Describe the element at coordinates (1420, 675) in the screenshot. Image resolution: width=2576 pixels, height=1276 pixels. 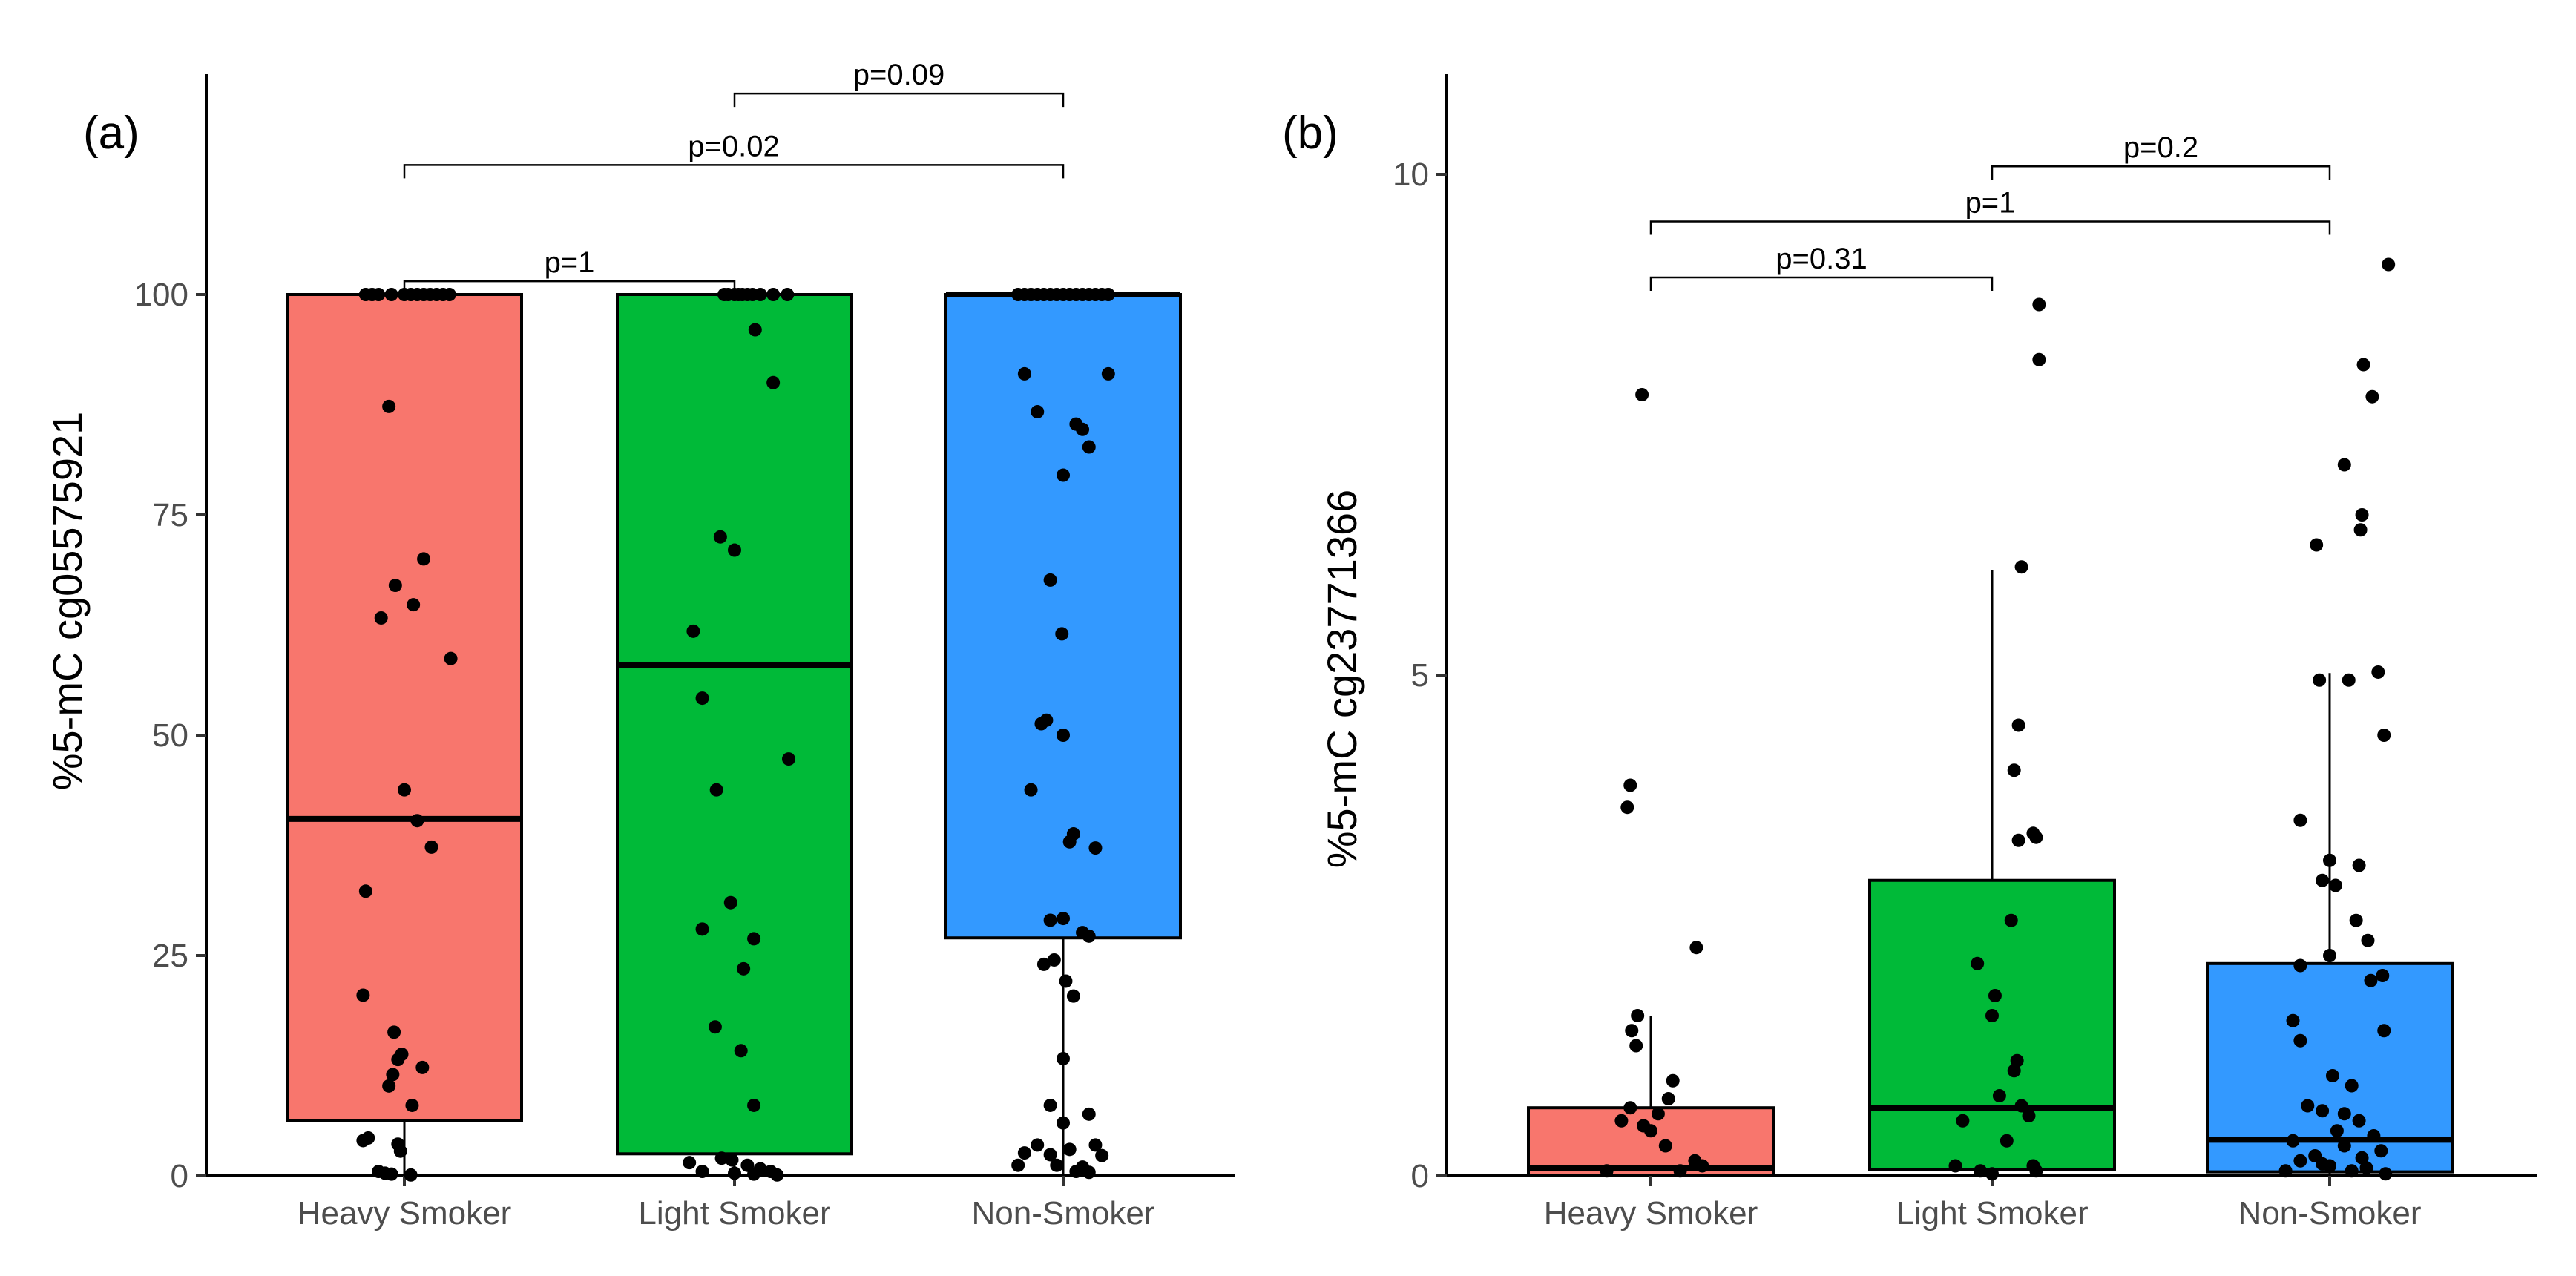
I see `panel-b-y-tick-label: 5` at that location.